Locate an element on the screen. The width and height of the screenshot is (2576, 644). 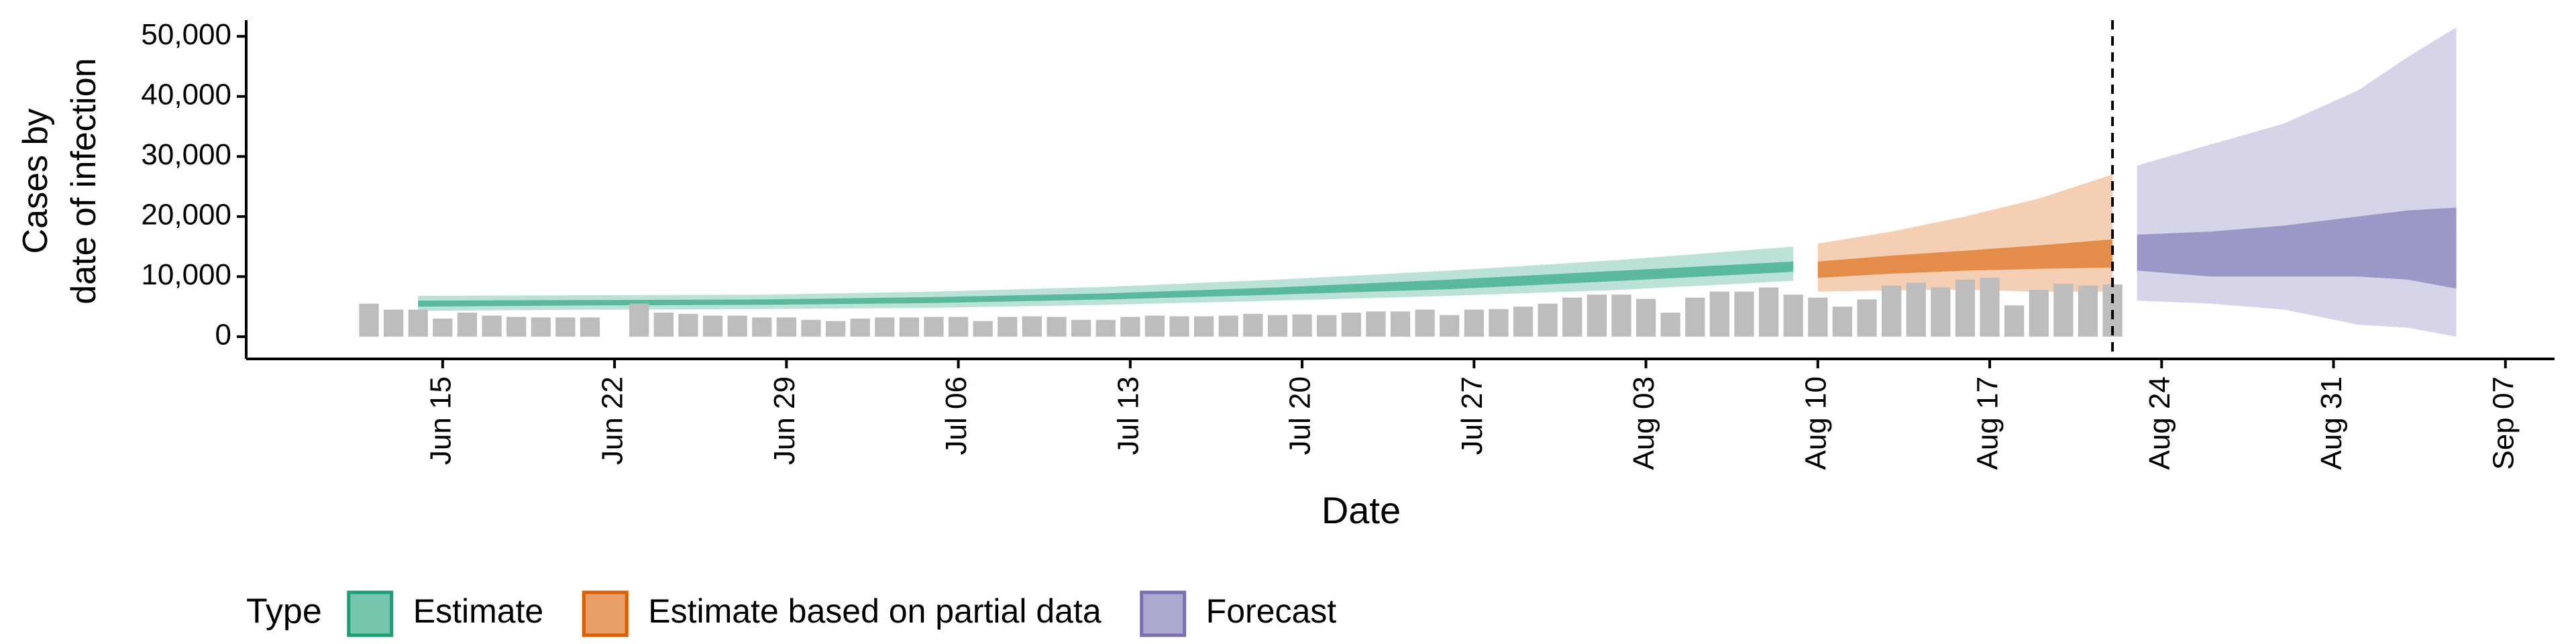
x-tick-label: Jun 15 is located at coordinates (440, 420).